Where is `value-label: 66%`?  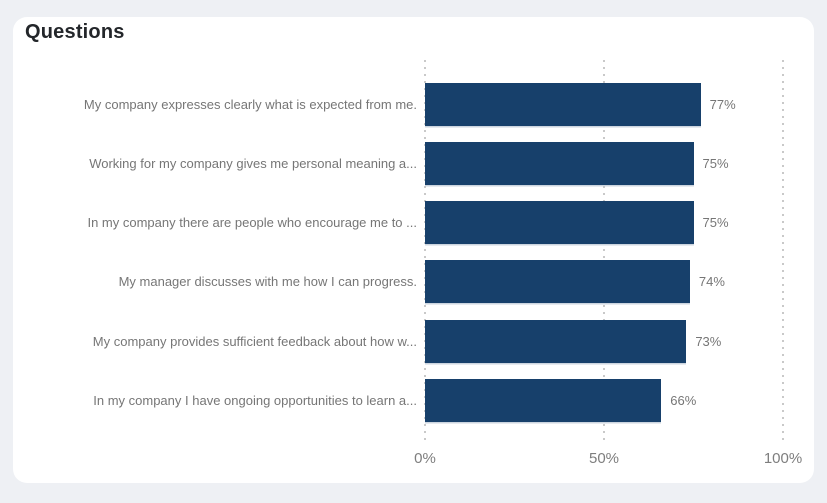 value-label: 66% is located at coordinates (683, 400).